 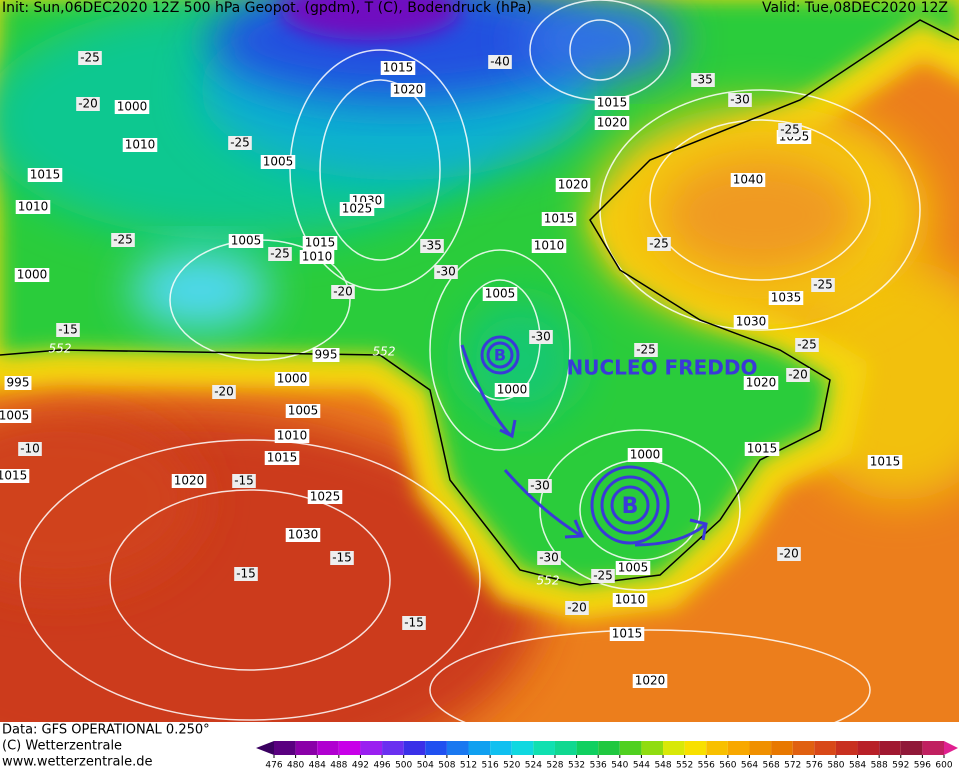 I want to click on temperature-label: -35, so click(x=432, y=246).